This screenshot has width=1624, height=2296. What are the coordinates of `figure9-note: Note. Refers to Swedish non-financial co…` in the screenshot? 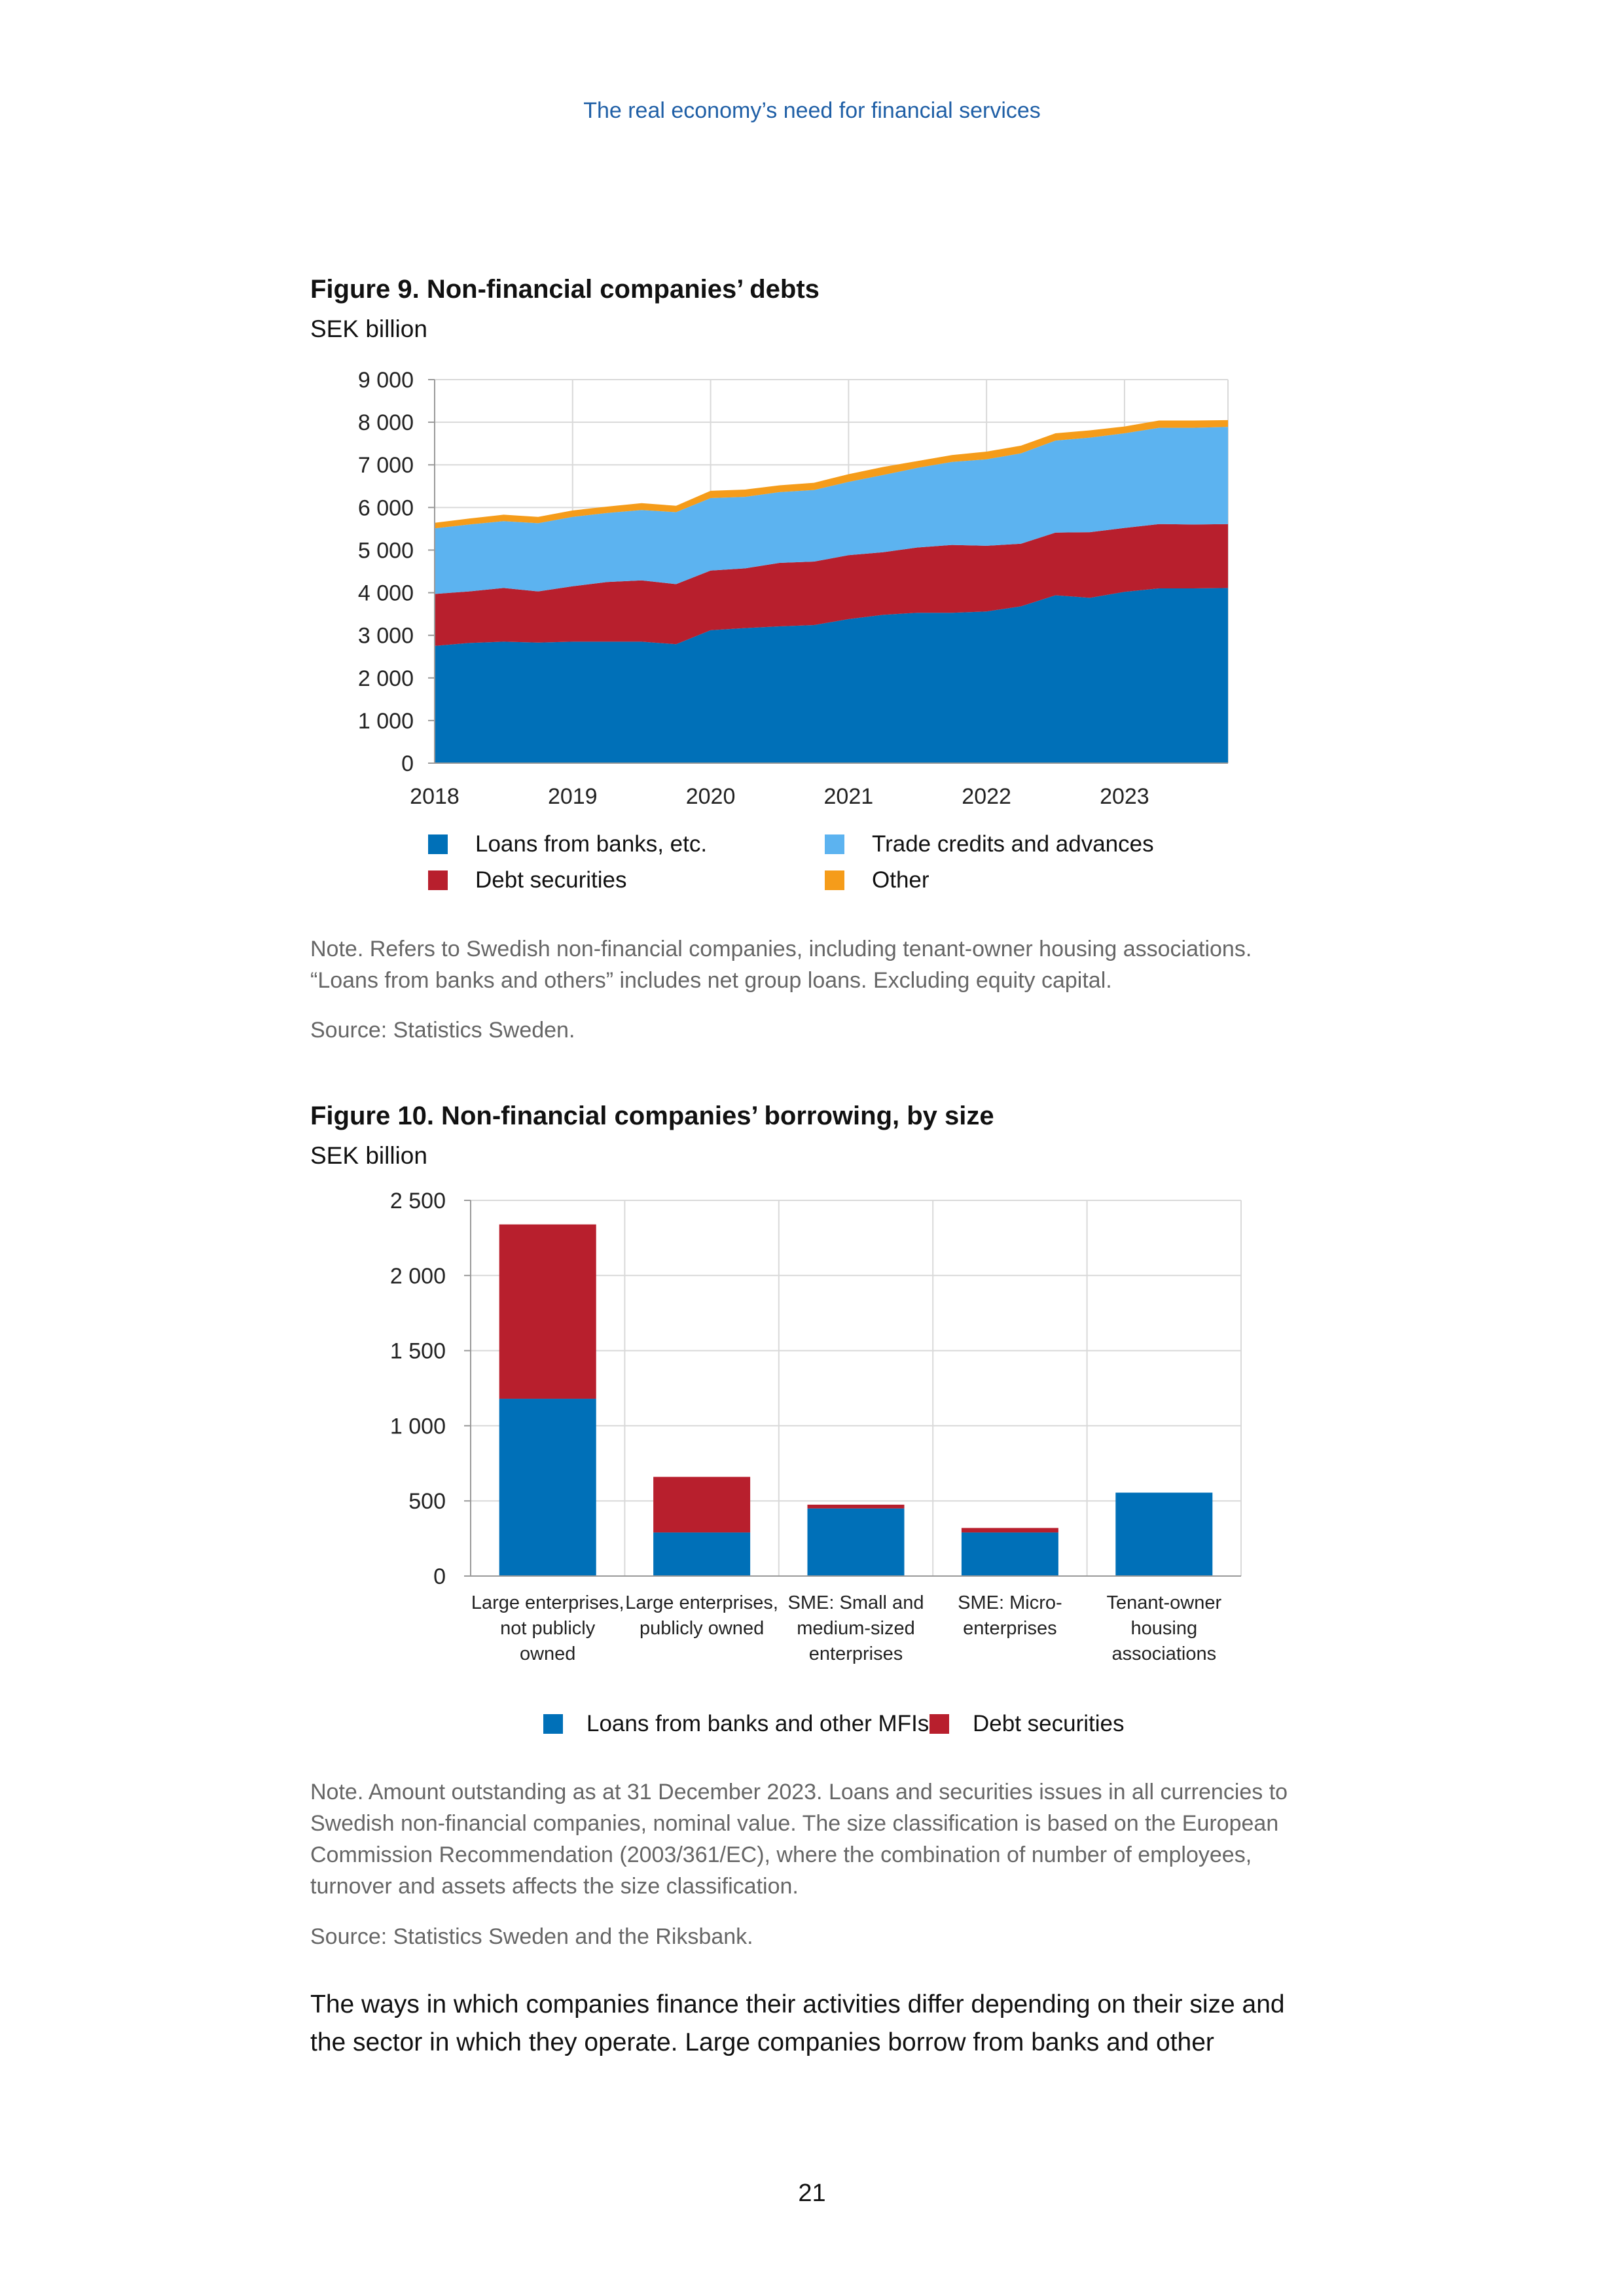 It's located at (781, 965).